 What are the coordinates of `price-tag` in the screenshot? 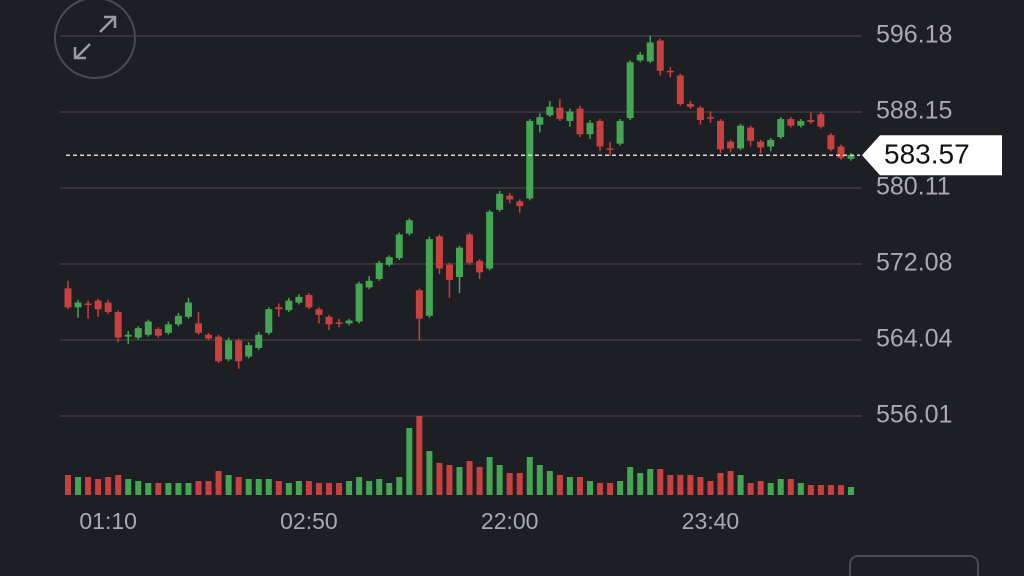 It's located at (932, 155).